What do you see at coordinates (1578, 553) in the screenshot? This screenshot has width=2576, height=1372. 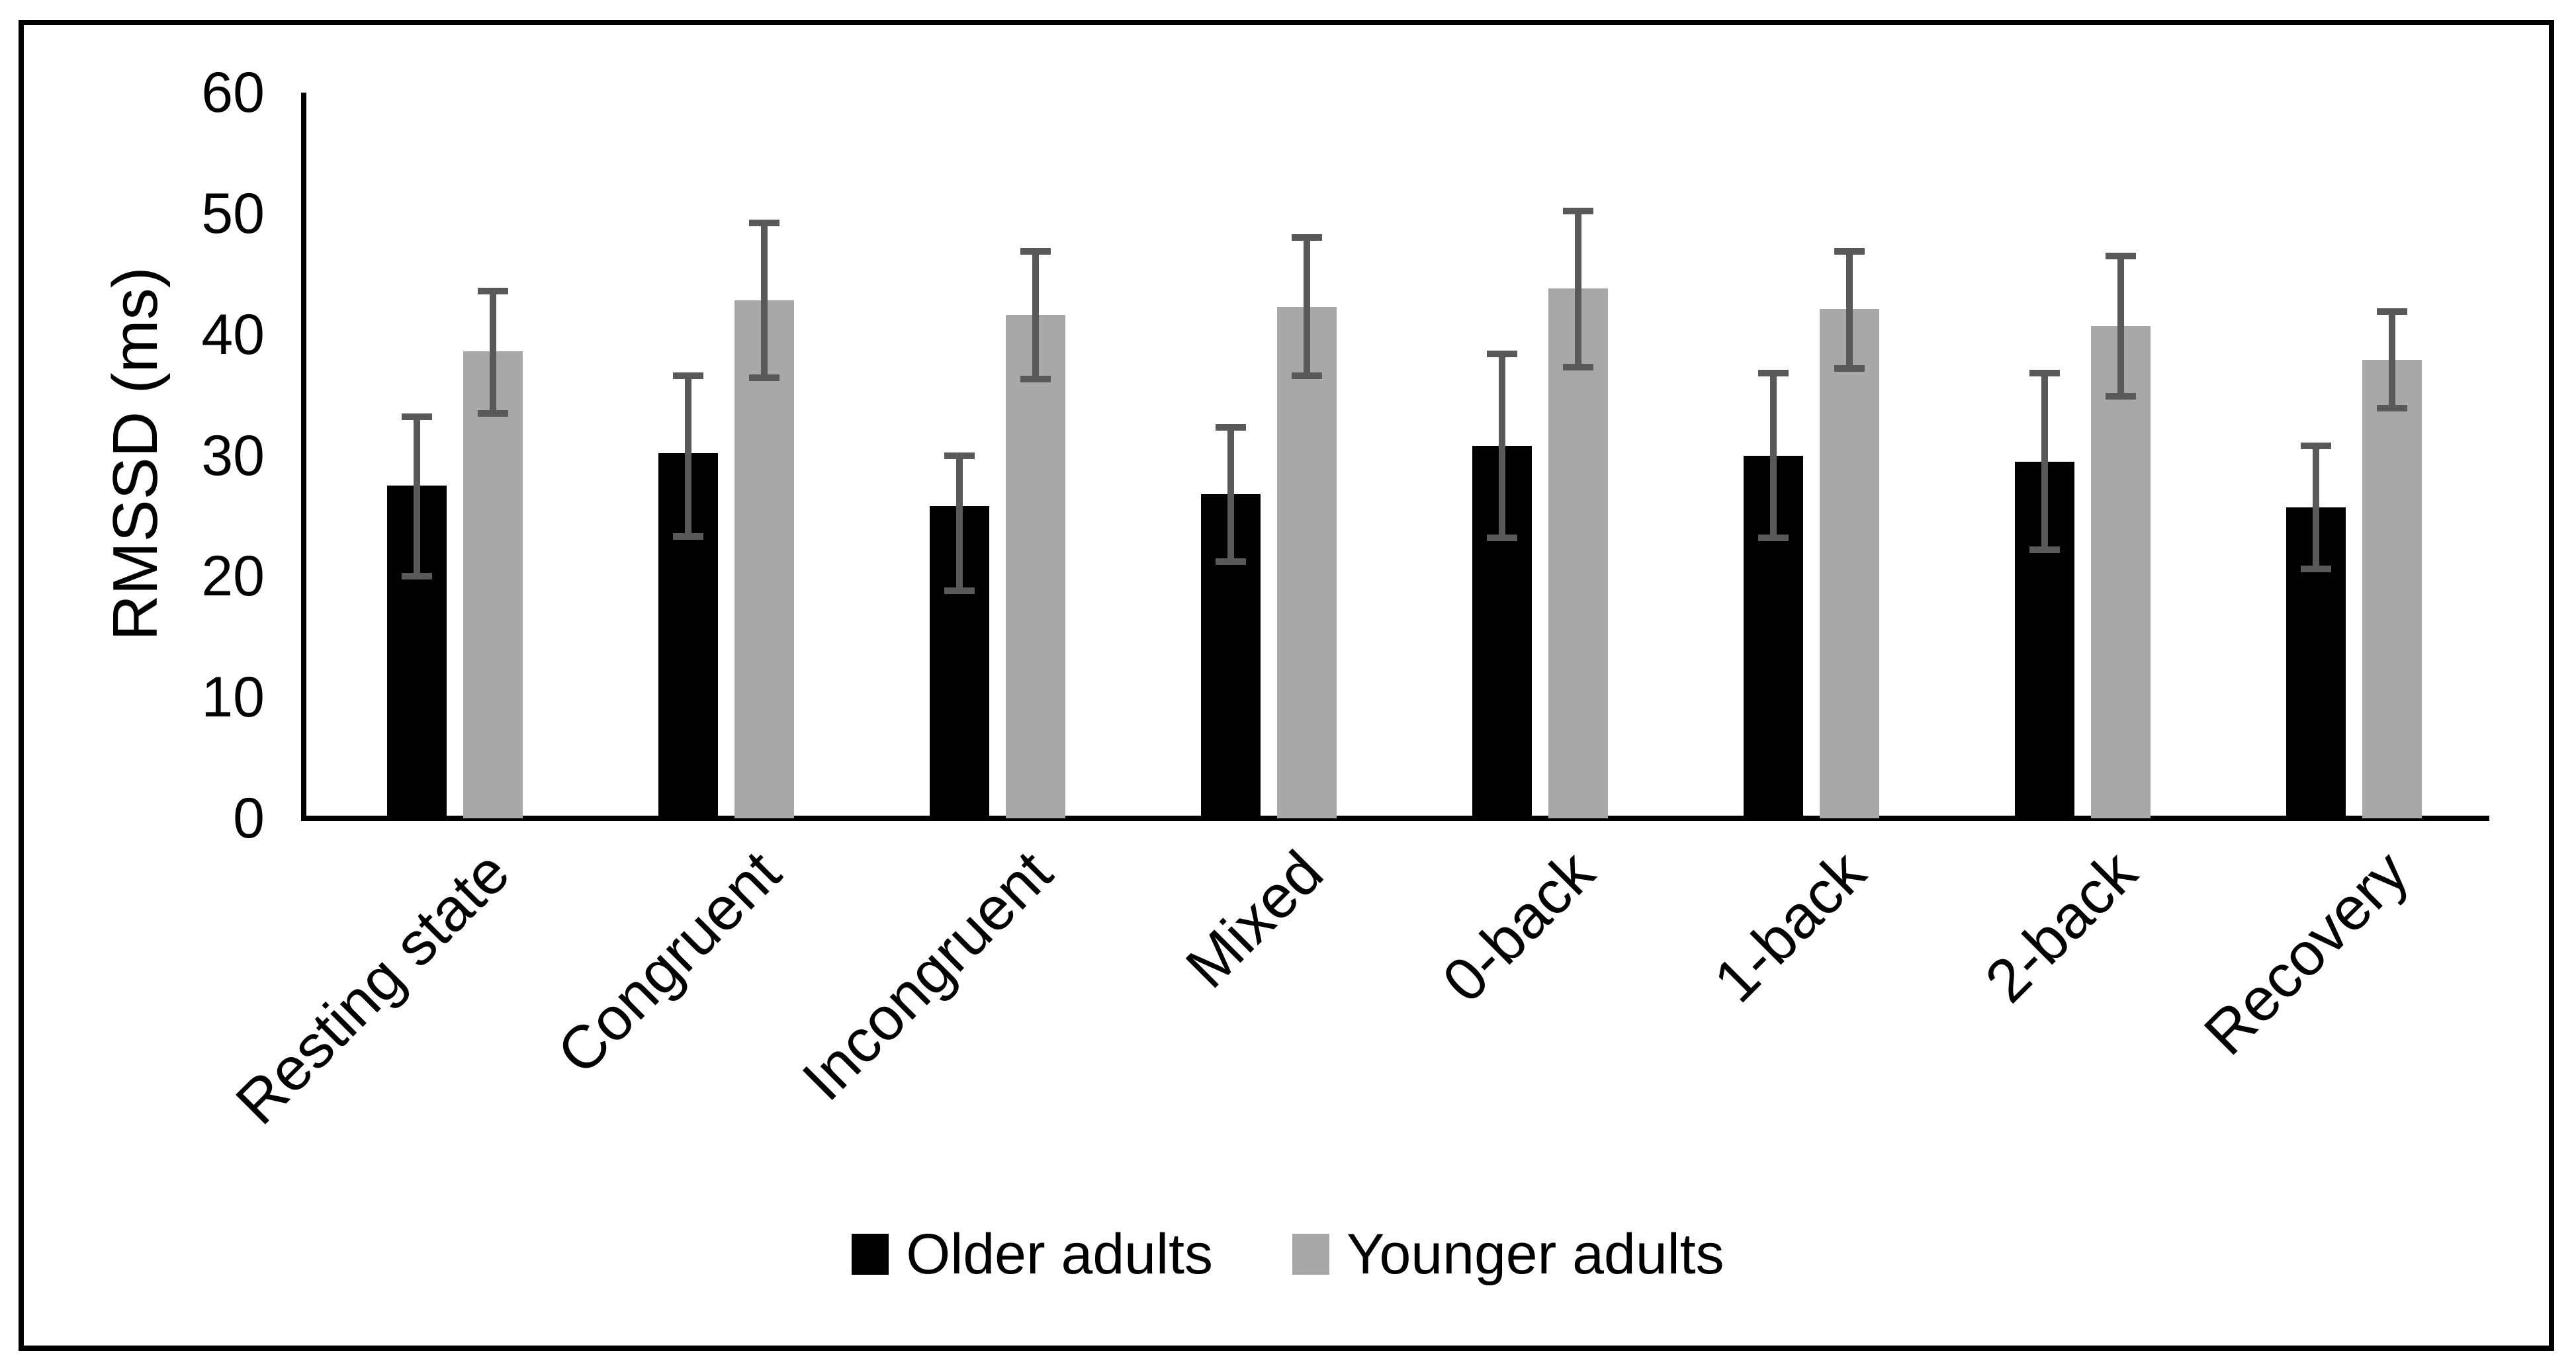 I see `bar-younger-adults-0-back` at bounding box center [1578, 553].